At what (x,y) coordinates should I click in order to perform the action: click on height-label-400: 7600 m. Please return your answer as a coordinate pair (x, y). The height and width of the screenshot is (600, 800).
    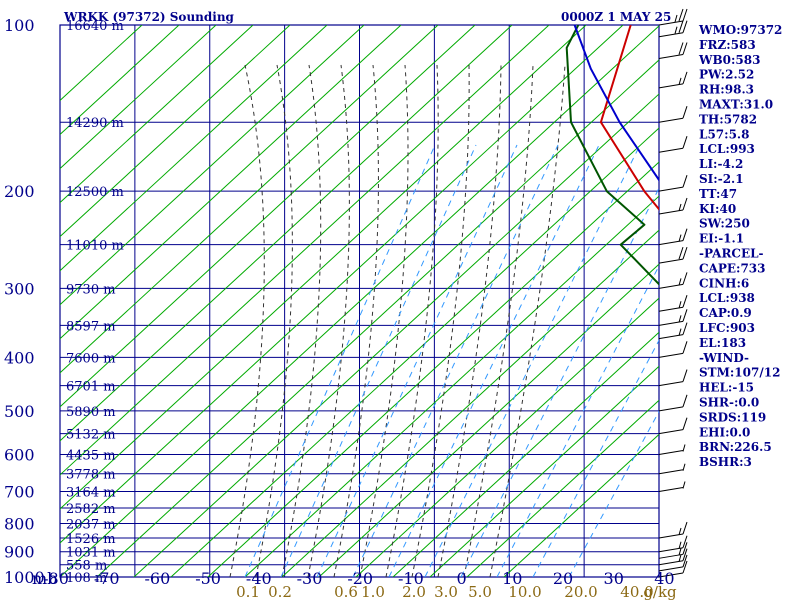
    Looking at the image, I should click on (91, 358).